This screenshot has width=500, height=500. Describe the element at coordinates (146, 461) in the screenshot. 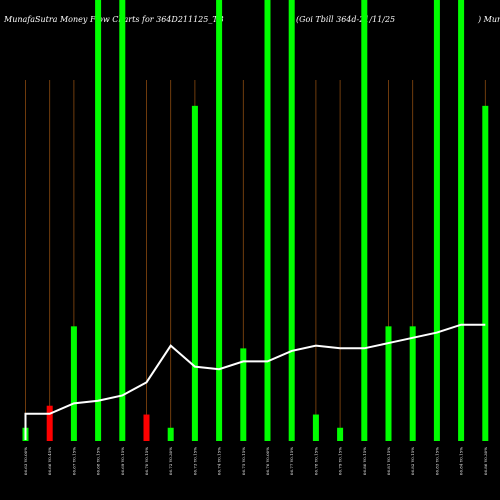

I see `x-tick-label: 06.70 Y0.15%` at that location.